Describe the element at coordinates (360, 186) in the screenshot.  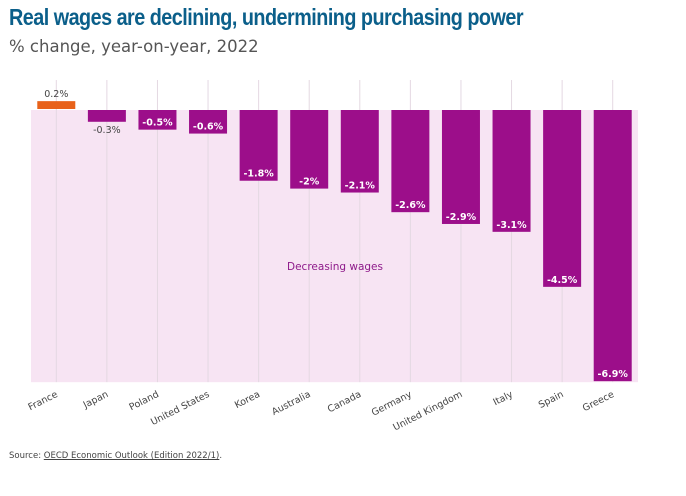
I see `data-label: -2.1%` at that location.